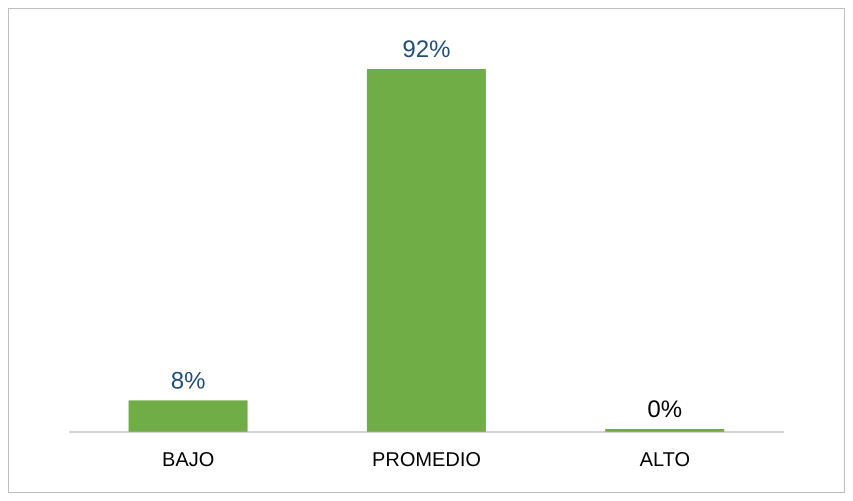  What do you see at coordinates (188, 460) in the screenshot?
I see `x-tick-label: BAJO` at bounding box center [188, 460].